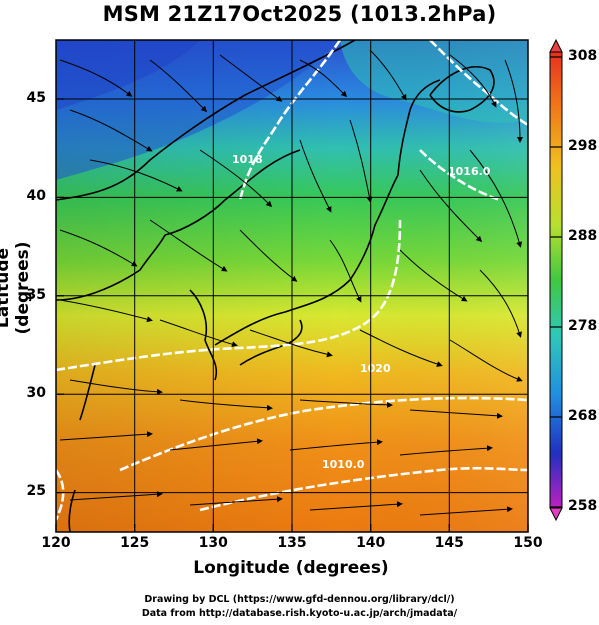 This screenshot has width=599, height=625. Describe the element at coordinates (213, 543) in the screenshot. I see `x-tick-label: 130` at that location.